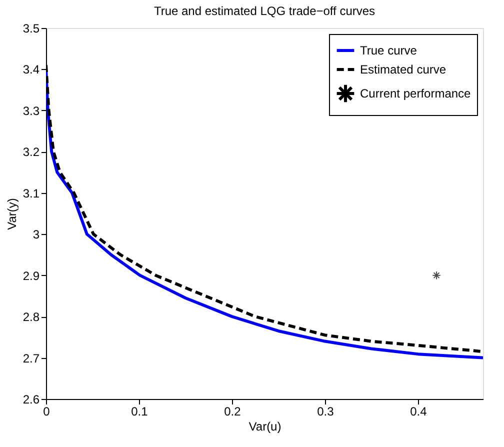  Describe the element at coordinates (31, 399) in the screenshot. I see `y-tick-label: 2.6` at that location.